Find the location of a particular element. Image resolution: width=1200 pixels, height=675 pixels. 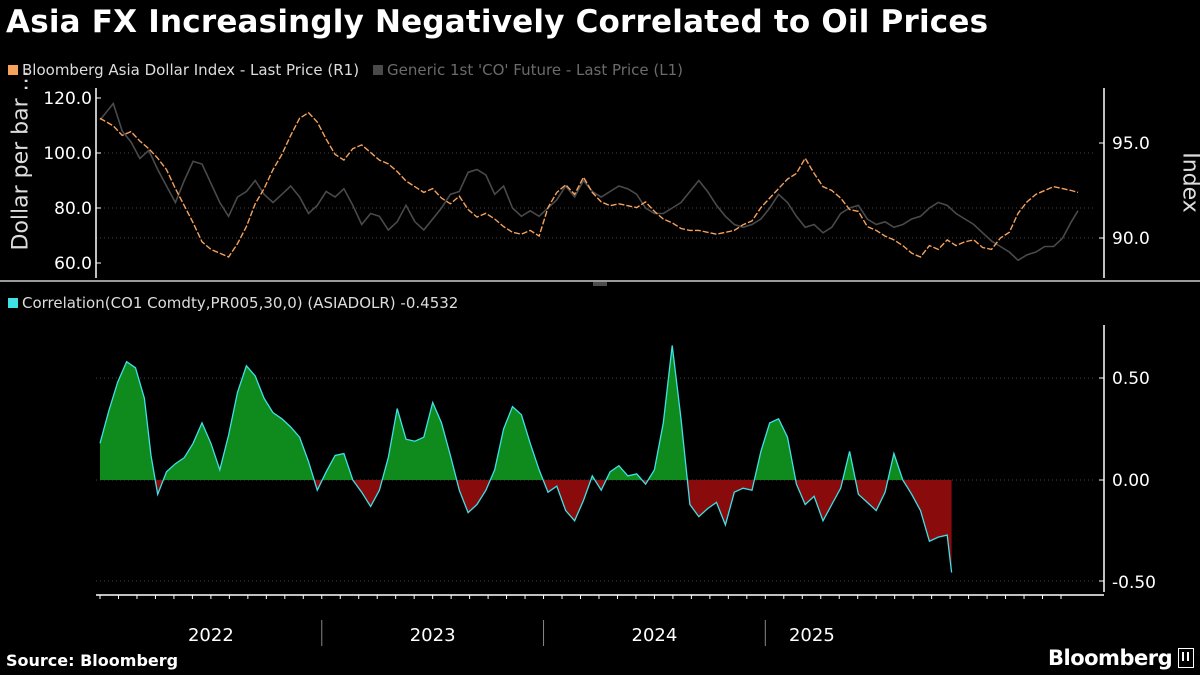

brand-logo: Bloomberg is located at coordinates (1121, 658).